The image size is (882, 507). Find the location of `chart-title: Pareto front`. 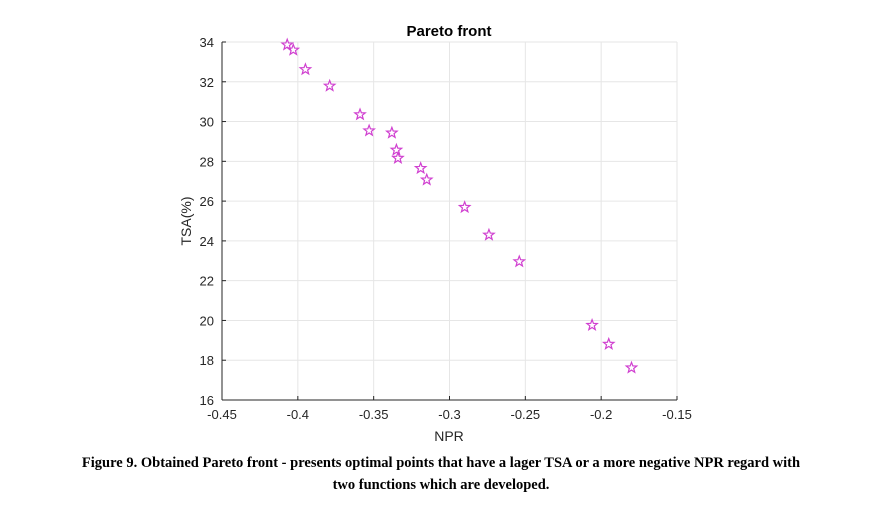

chart-title: Pareto front is located at coordinates (448, 31).